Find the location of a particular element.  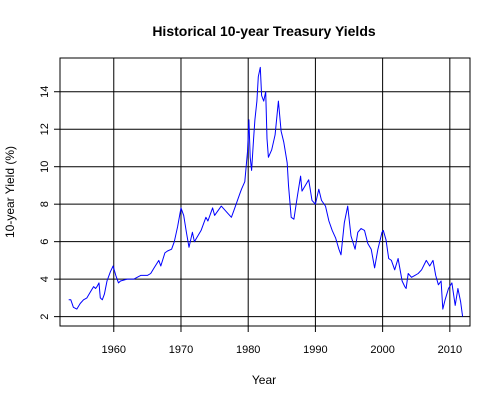

y-tick-label: 14 is located at coordinates (45, 92).